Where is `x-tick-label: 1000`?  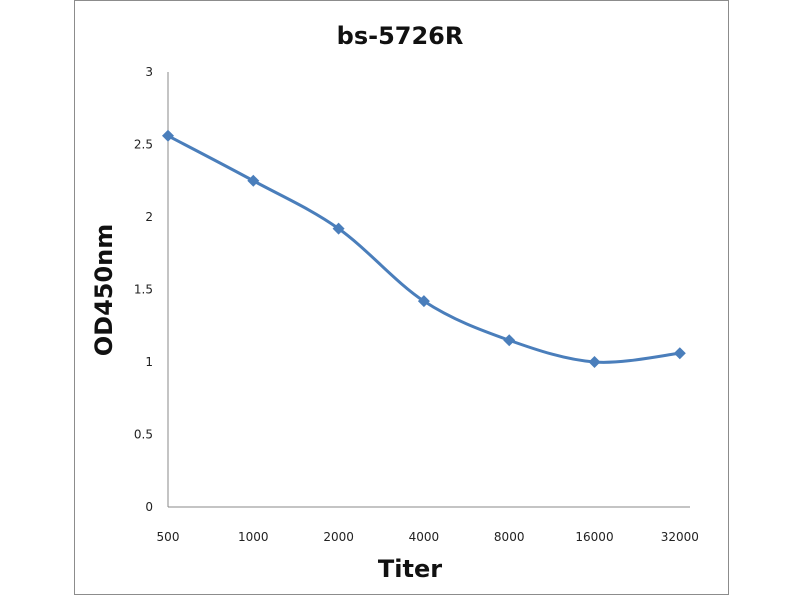 x-tick-label: 1000 is located at coordinates (253, 537).